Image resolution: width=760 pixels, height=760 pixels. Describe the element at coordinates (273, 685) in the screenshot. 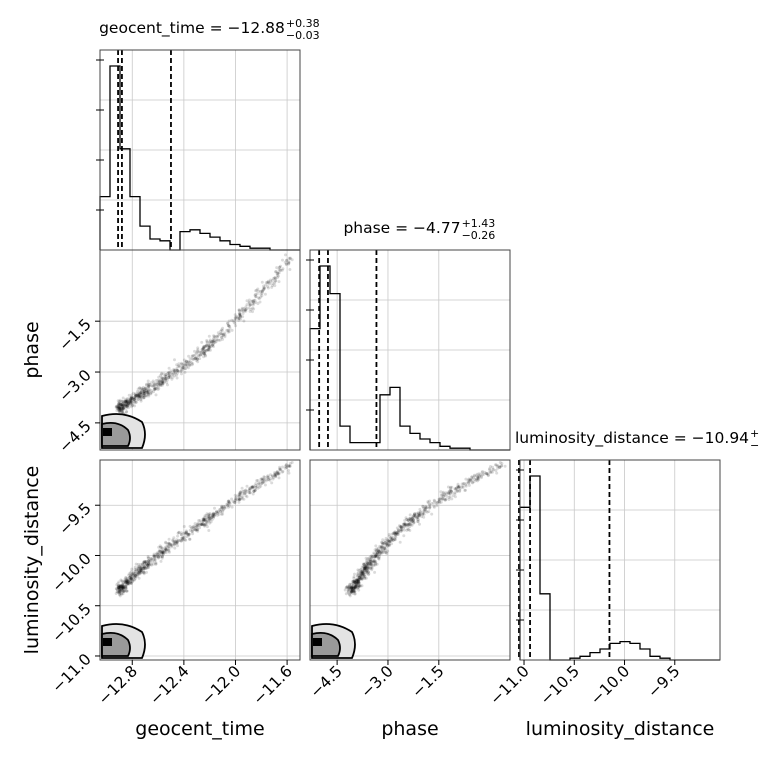

I see `x-tick-label: −11.6` at that location.